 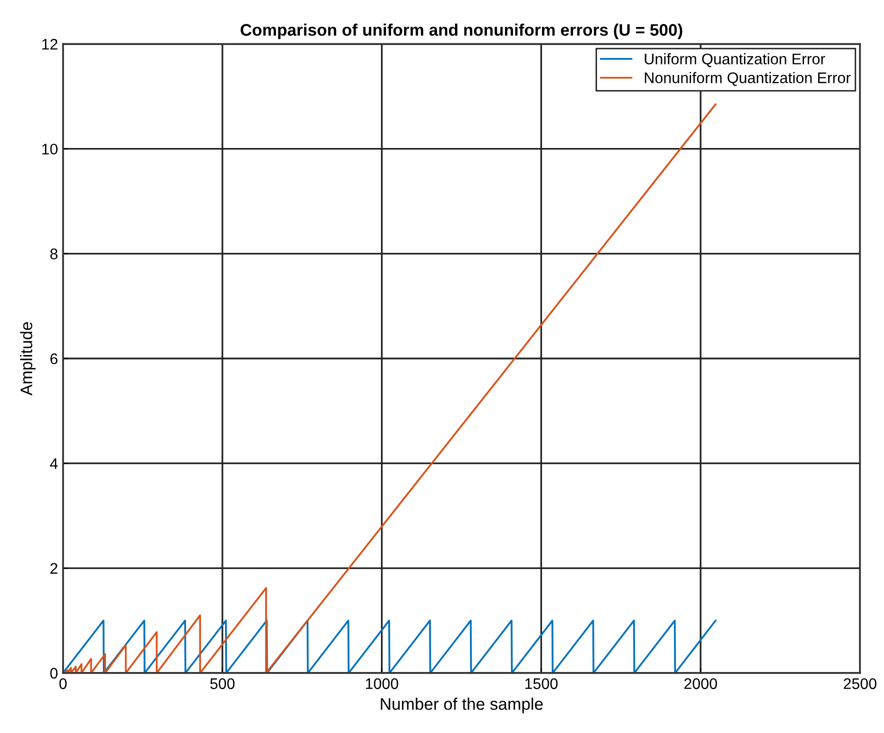 What do you see at coordinates (54, 568) in the screenshot?
I see `y-tick-label: 2` at bounding box center [54, 568].